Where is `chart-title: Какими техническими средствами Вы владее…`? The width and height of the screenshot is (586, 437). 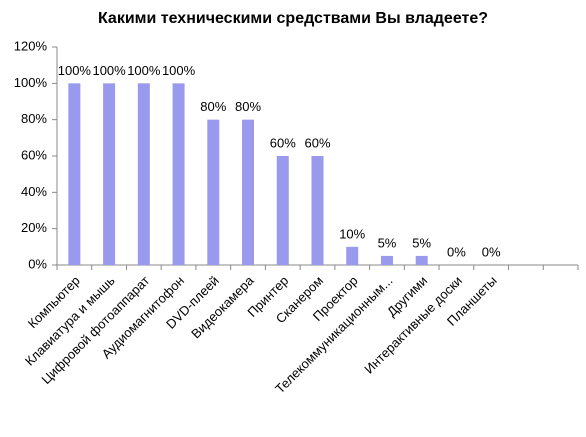 chart-title: Какими техническими средствами Вы владее… is located at coordinates (293, 18).